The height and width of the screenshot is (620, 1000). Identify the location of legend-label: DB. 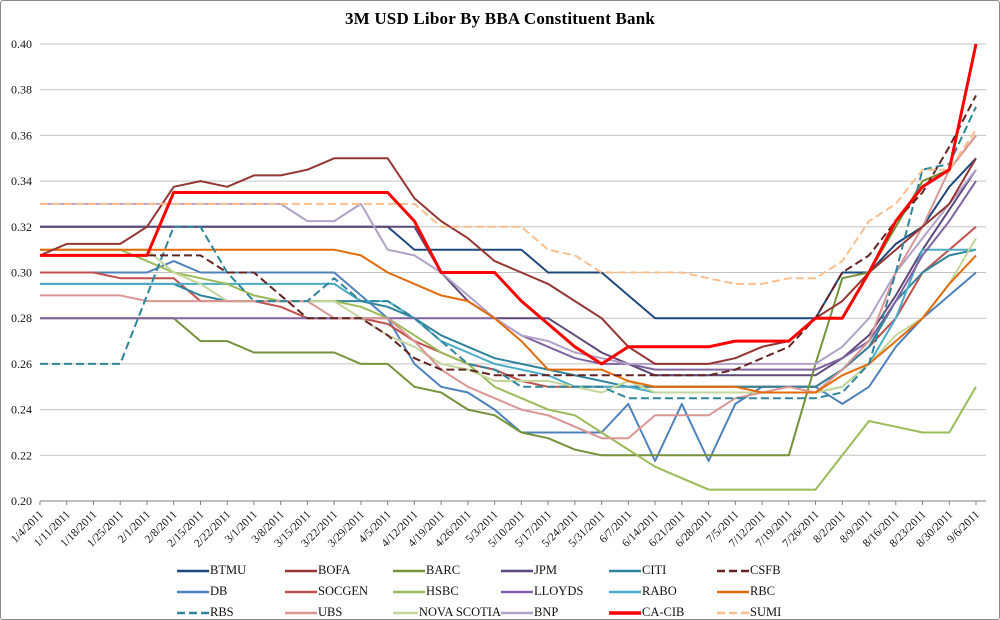
(219, 591).